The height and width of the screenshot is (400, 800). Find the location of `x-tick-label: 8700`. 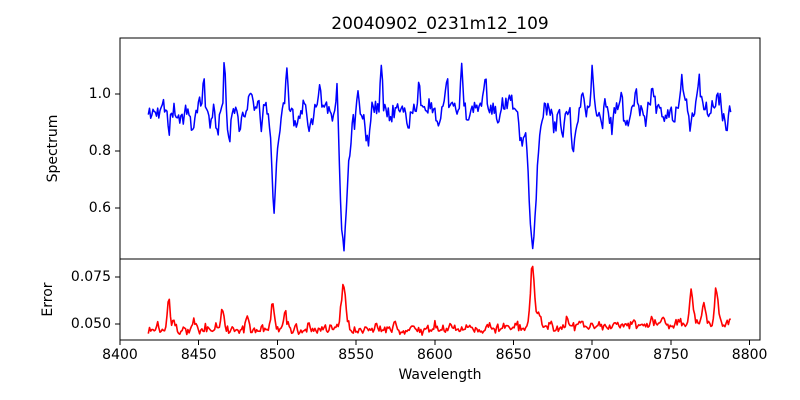

x-tick-label: 8700 is located at coordinates (592, 355).